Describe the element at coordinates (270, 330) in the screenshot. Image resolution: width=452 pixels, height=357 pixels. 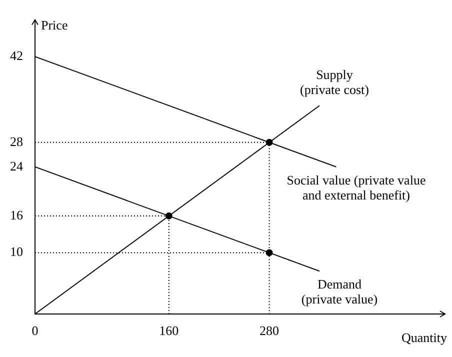
I see `x-tick-label: 280` at that location.